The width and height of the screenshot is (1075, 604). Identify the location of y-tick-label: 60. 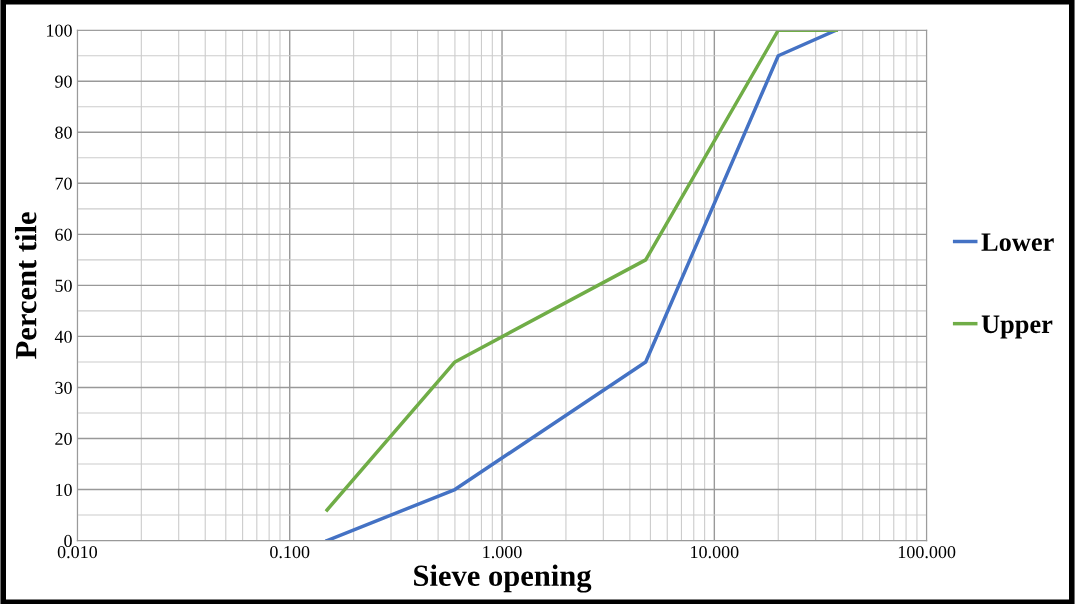
(63, 234).